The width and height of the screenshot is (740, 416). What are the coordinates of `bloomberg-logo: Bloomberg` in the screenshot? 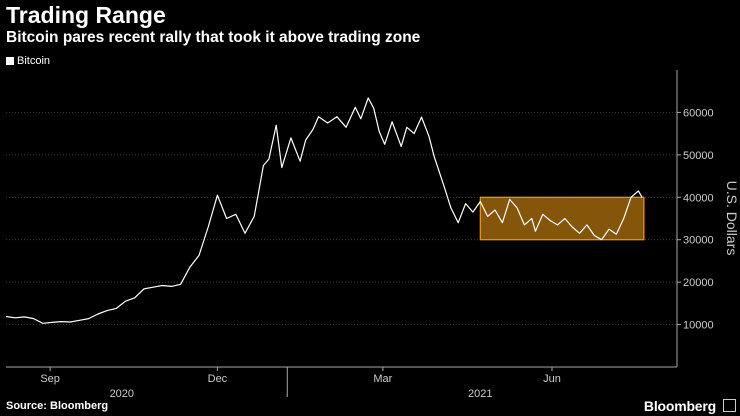 It's located at (679, 406).